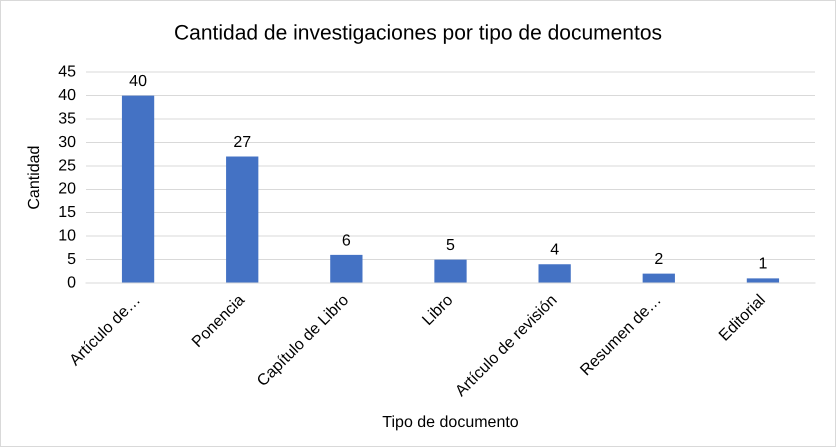 Image resolution: width=836 pixels, height=447 pixels. What do you see at coordinates (71, 259) in the screenshot?
I see `y-tick-label: 5` at bounding box center [71, 259].